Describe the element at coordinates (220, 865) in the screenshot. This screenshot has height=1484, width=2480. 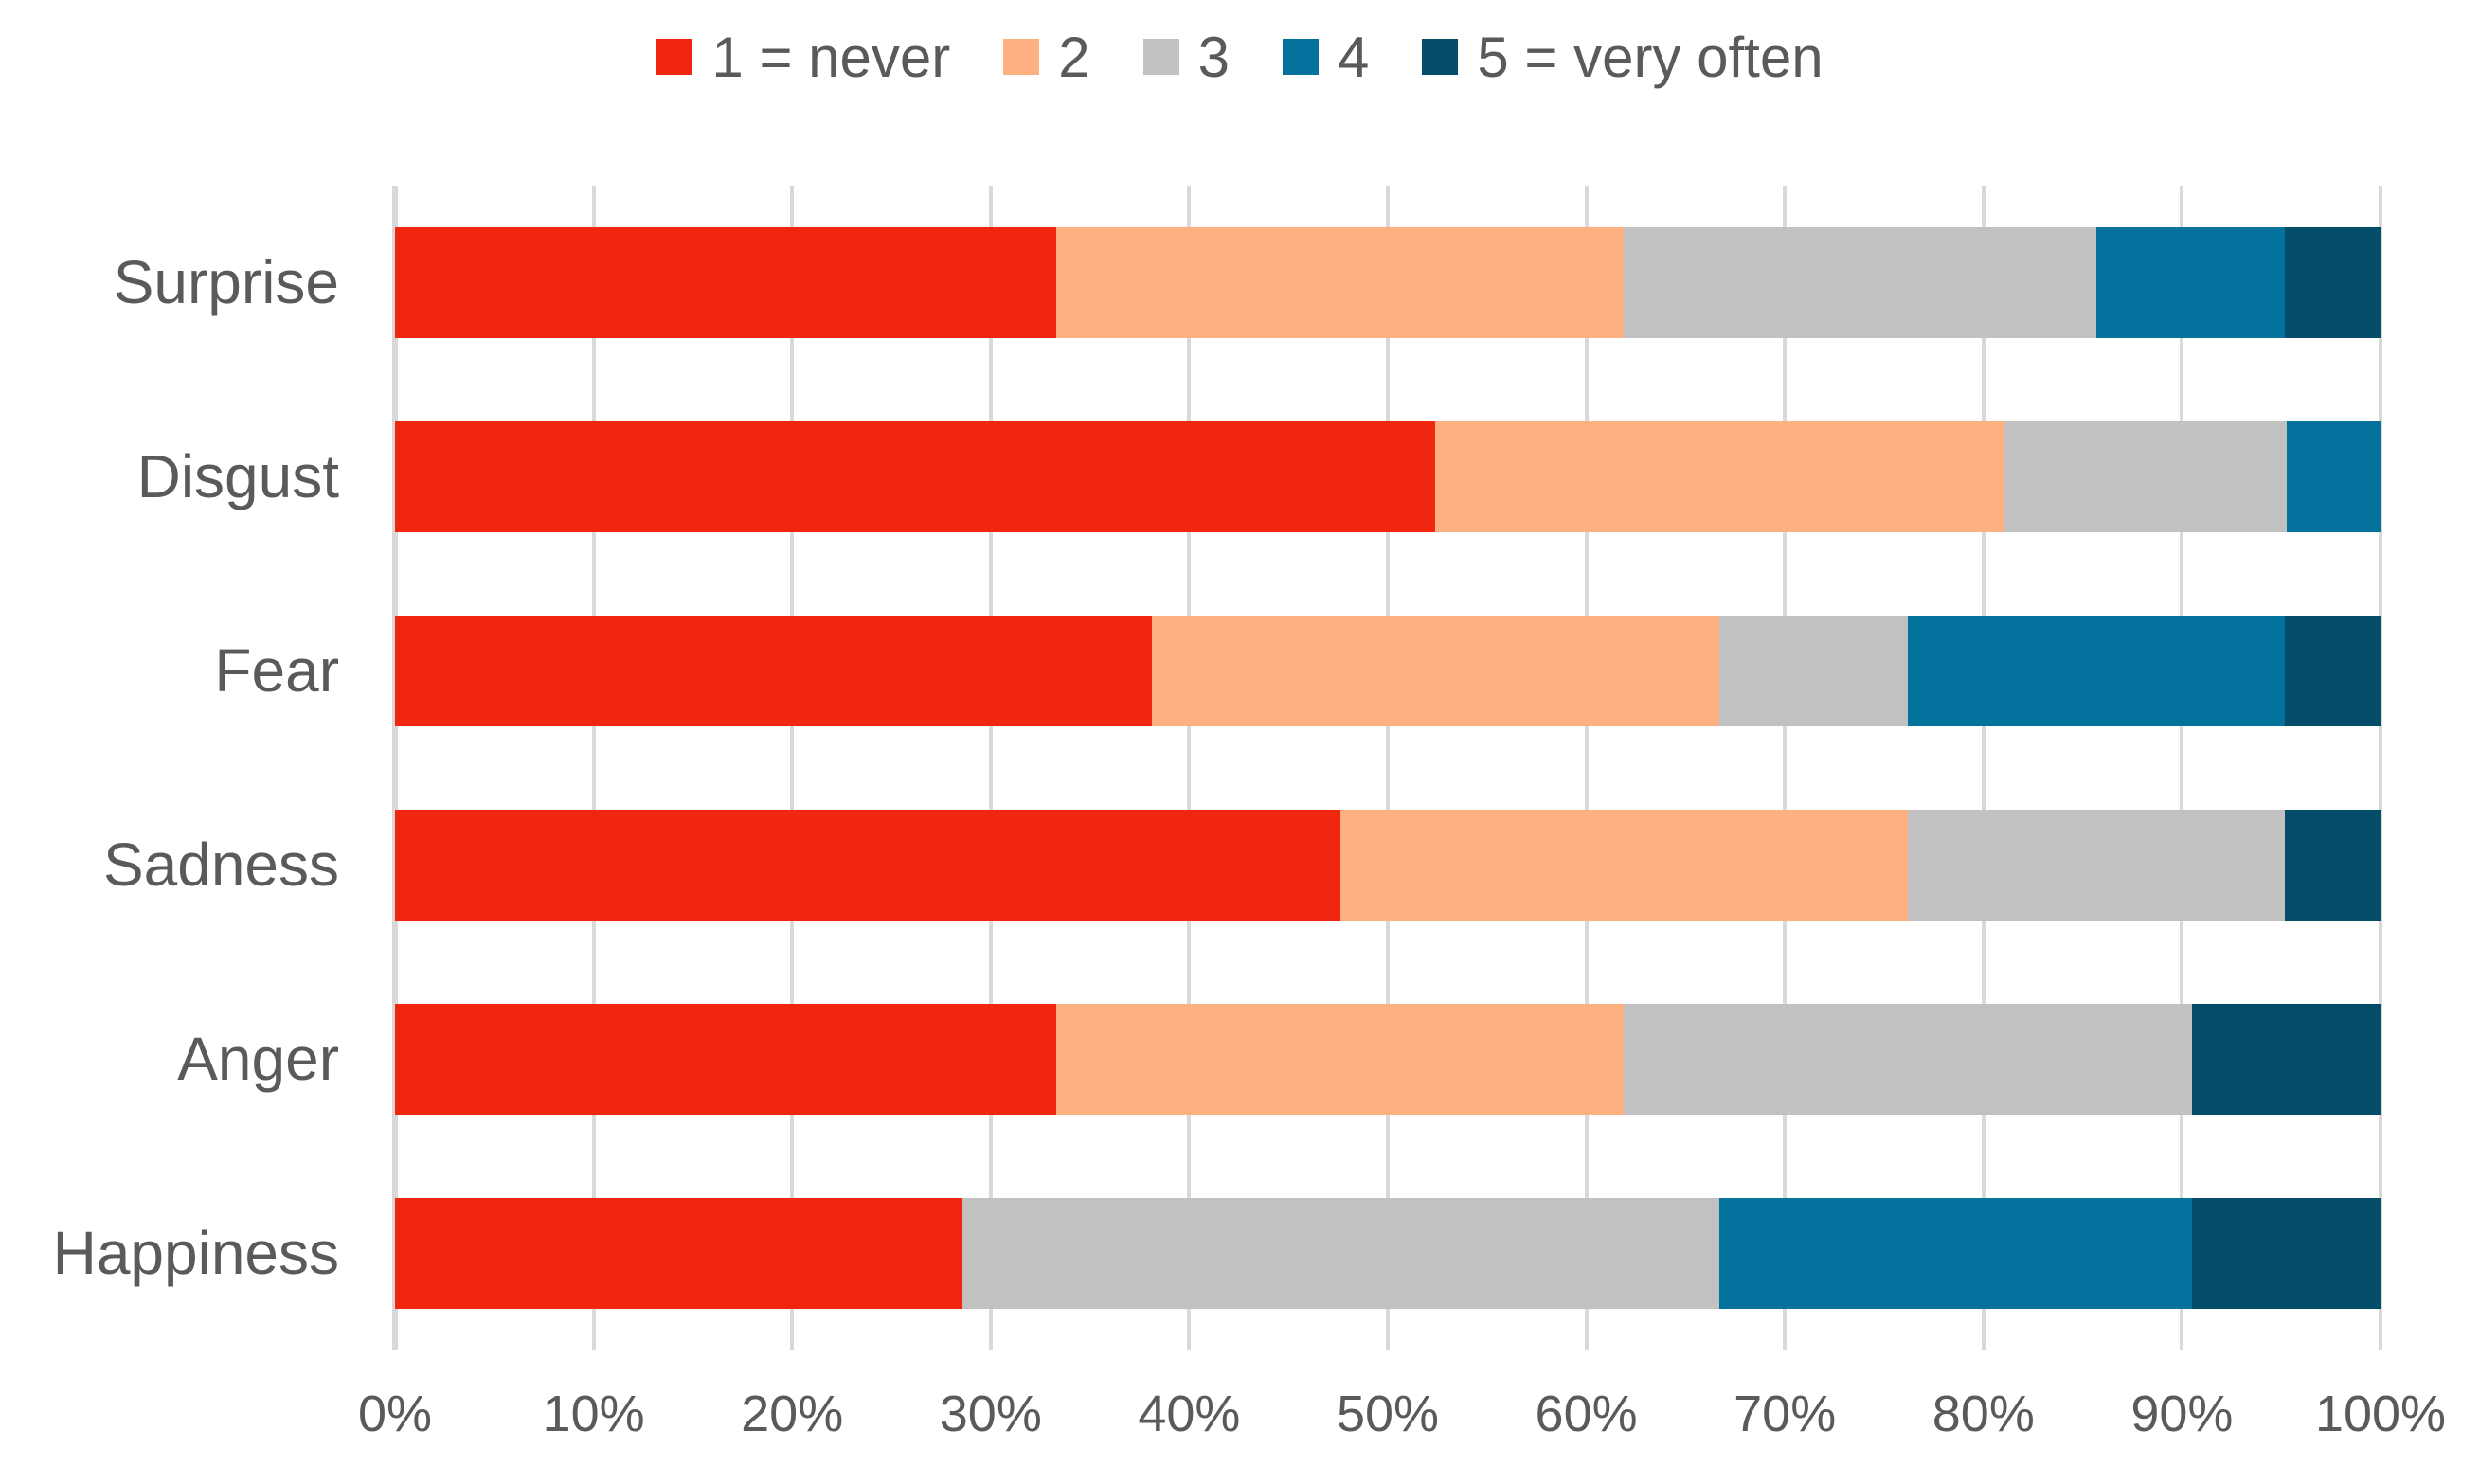
I see `category-label: Sadness` at that location.